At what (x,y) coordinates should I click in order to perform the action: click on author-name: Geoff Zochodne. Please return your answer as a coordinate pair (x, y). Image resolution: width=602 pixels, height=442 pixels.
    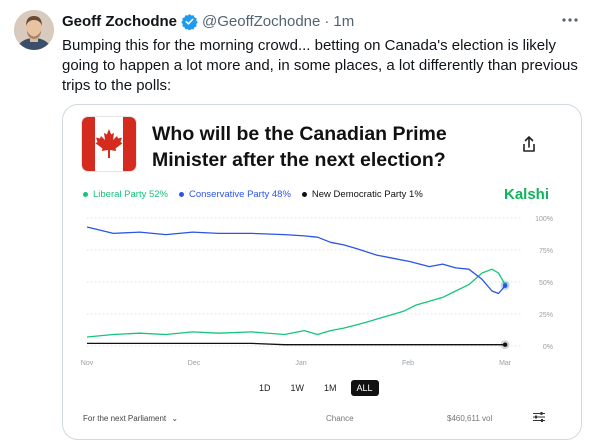
    Looking at the image, I should click on (119, 21).